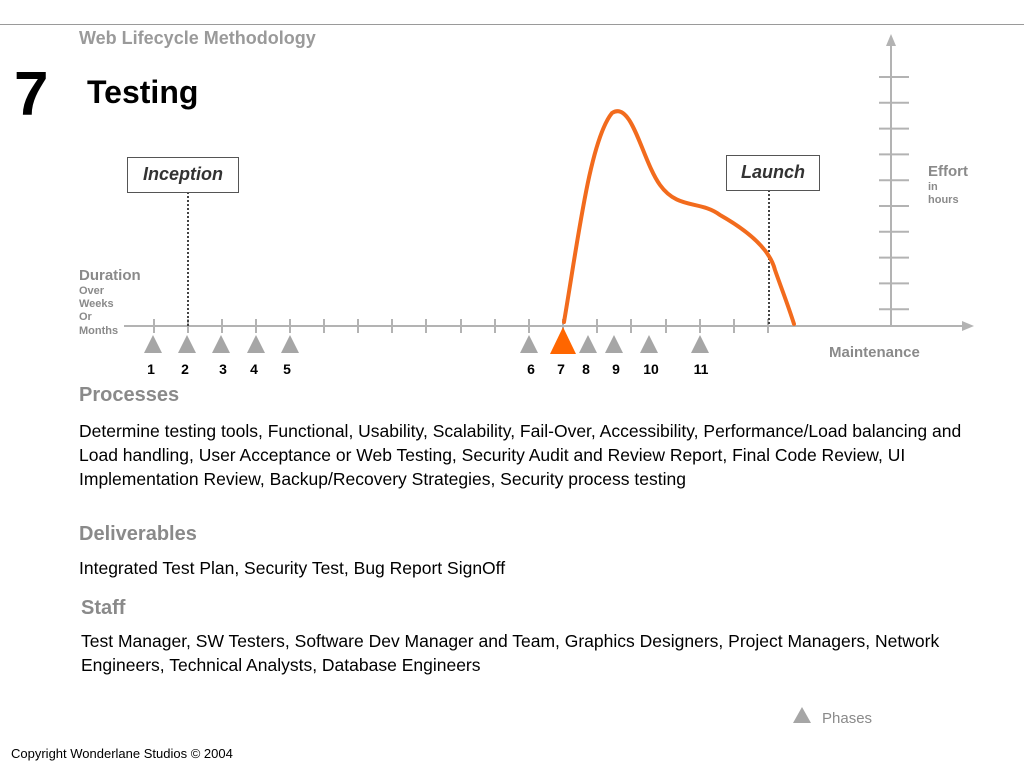 The image size is (1024, 768). I want to click on maintenance-label: Maintenance, so click(874, 352).